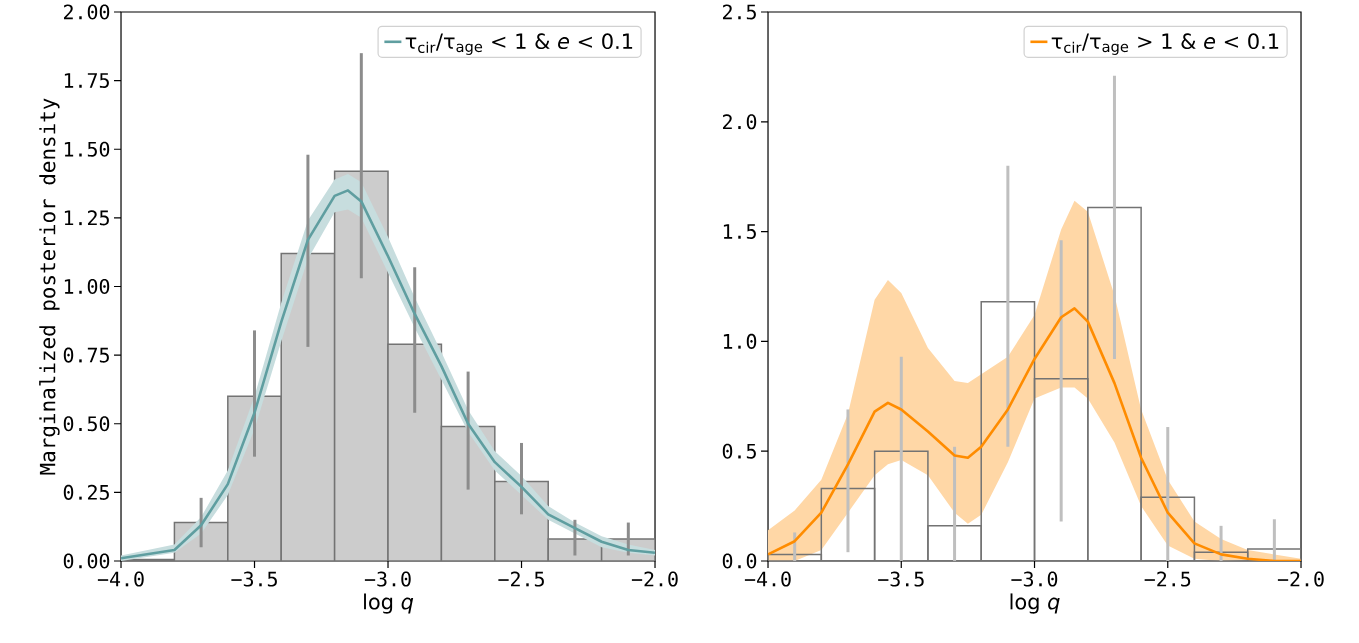  What do you see at coordinates (740, 341) in the screenshot?
I see `y-tick-label: 1.0` at bounding box center [740, 341].